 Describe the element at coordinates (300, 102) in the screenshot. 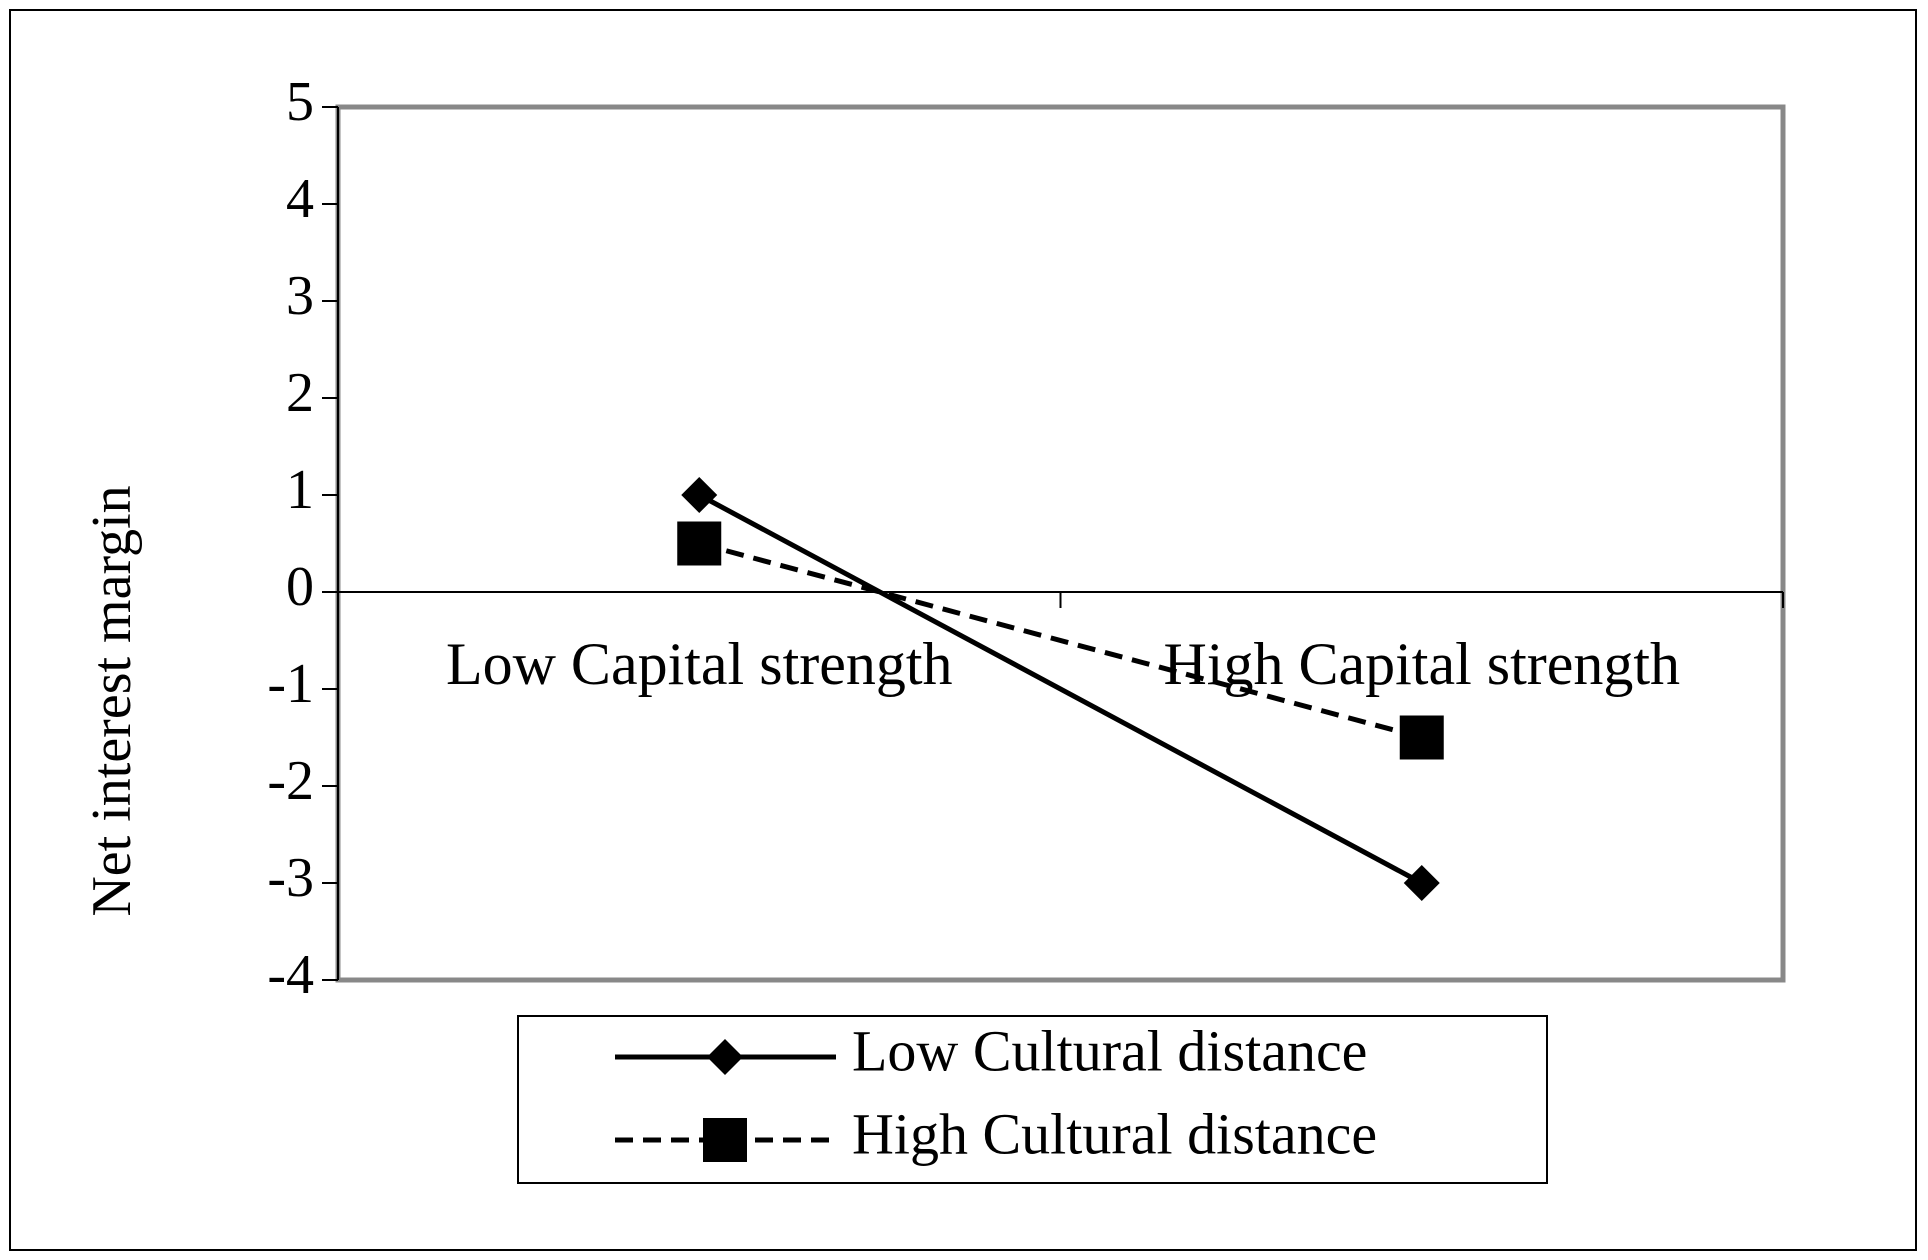

I see `y-tick-label: 5` at that location.